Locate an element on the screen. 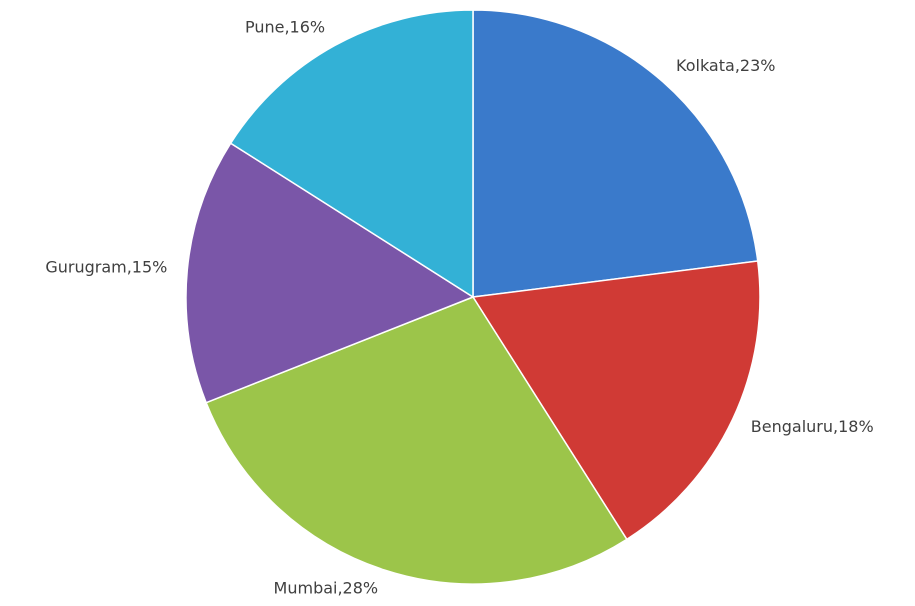 This screenshot has height=606, width=915. data-label: Gurugram,15% is located at coordinates (106, 267).